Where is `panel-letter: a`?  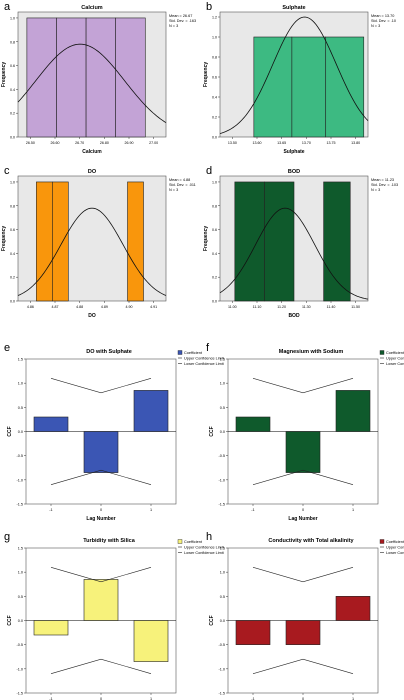
panel-letter: a is located at coordinates (7, 7).